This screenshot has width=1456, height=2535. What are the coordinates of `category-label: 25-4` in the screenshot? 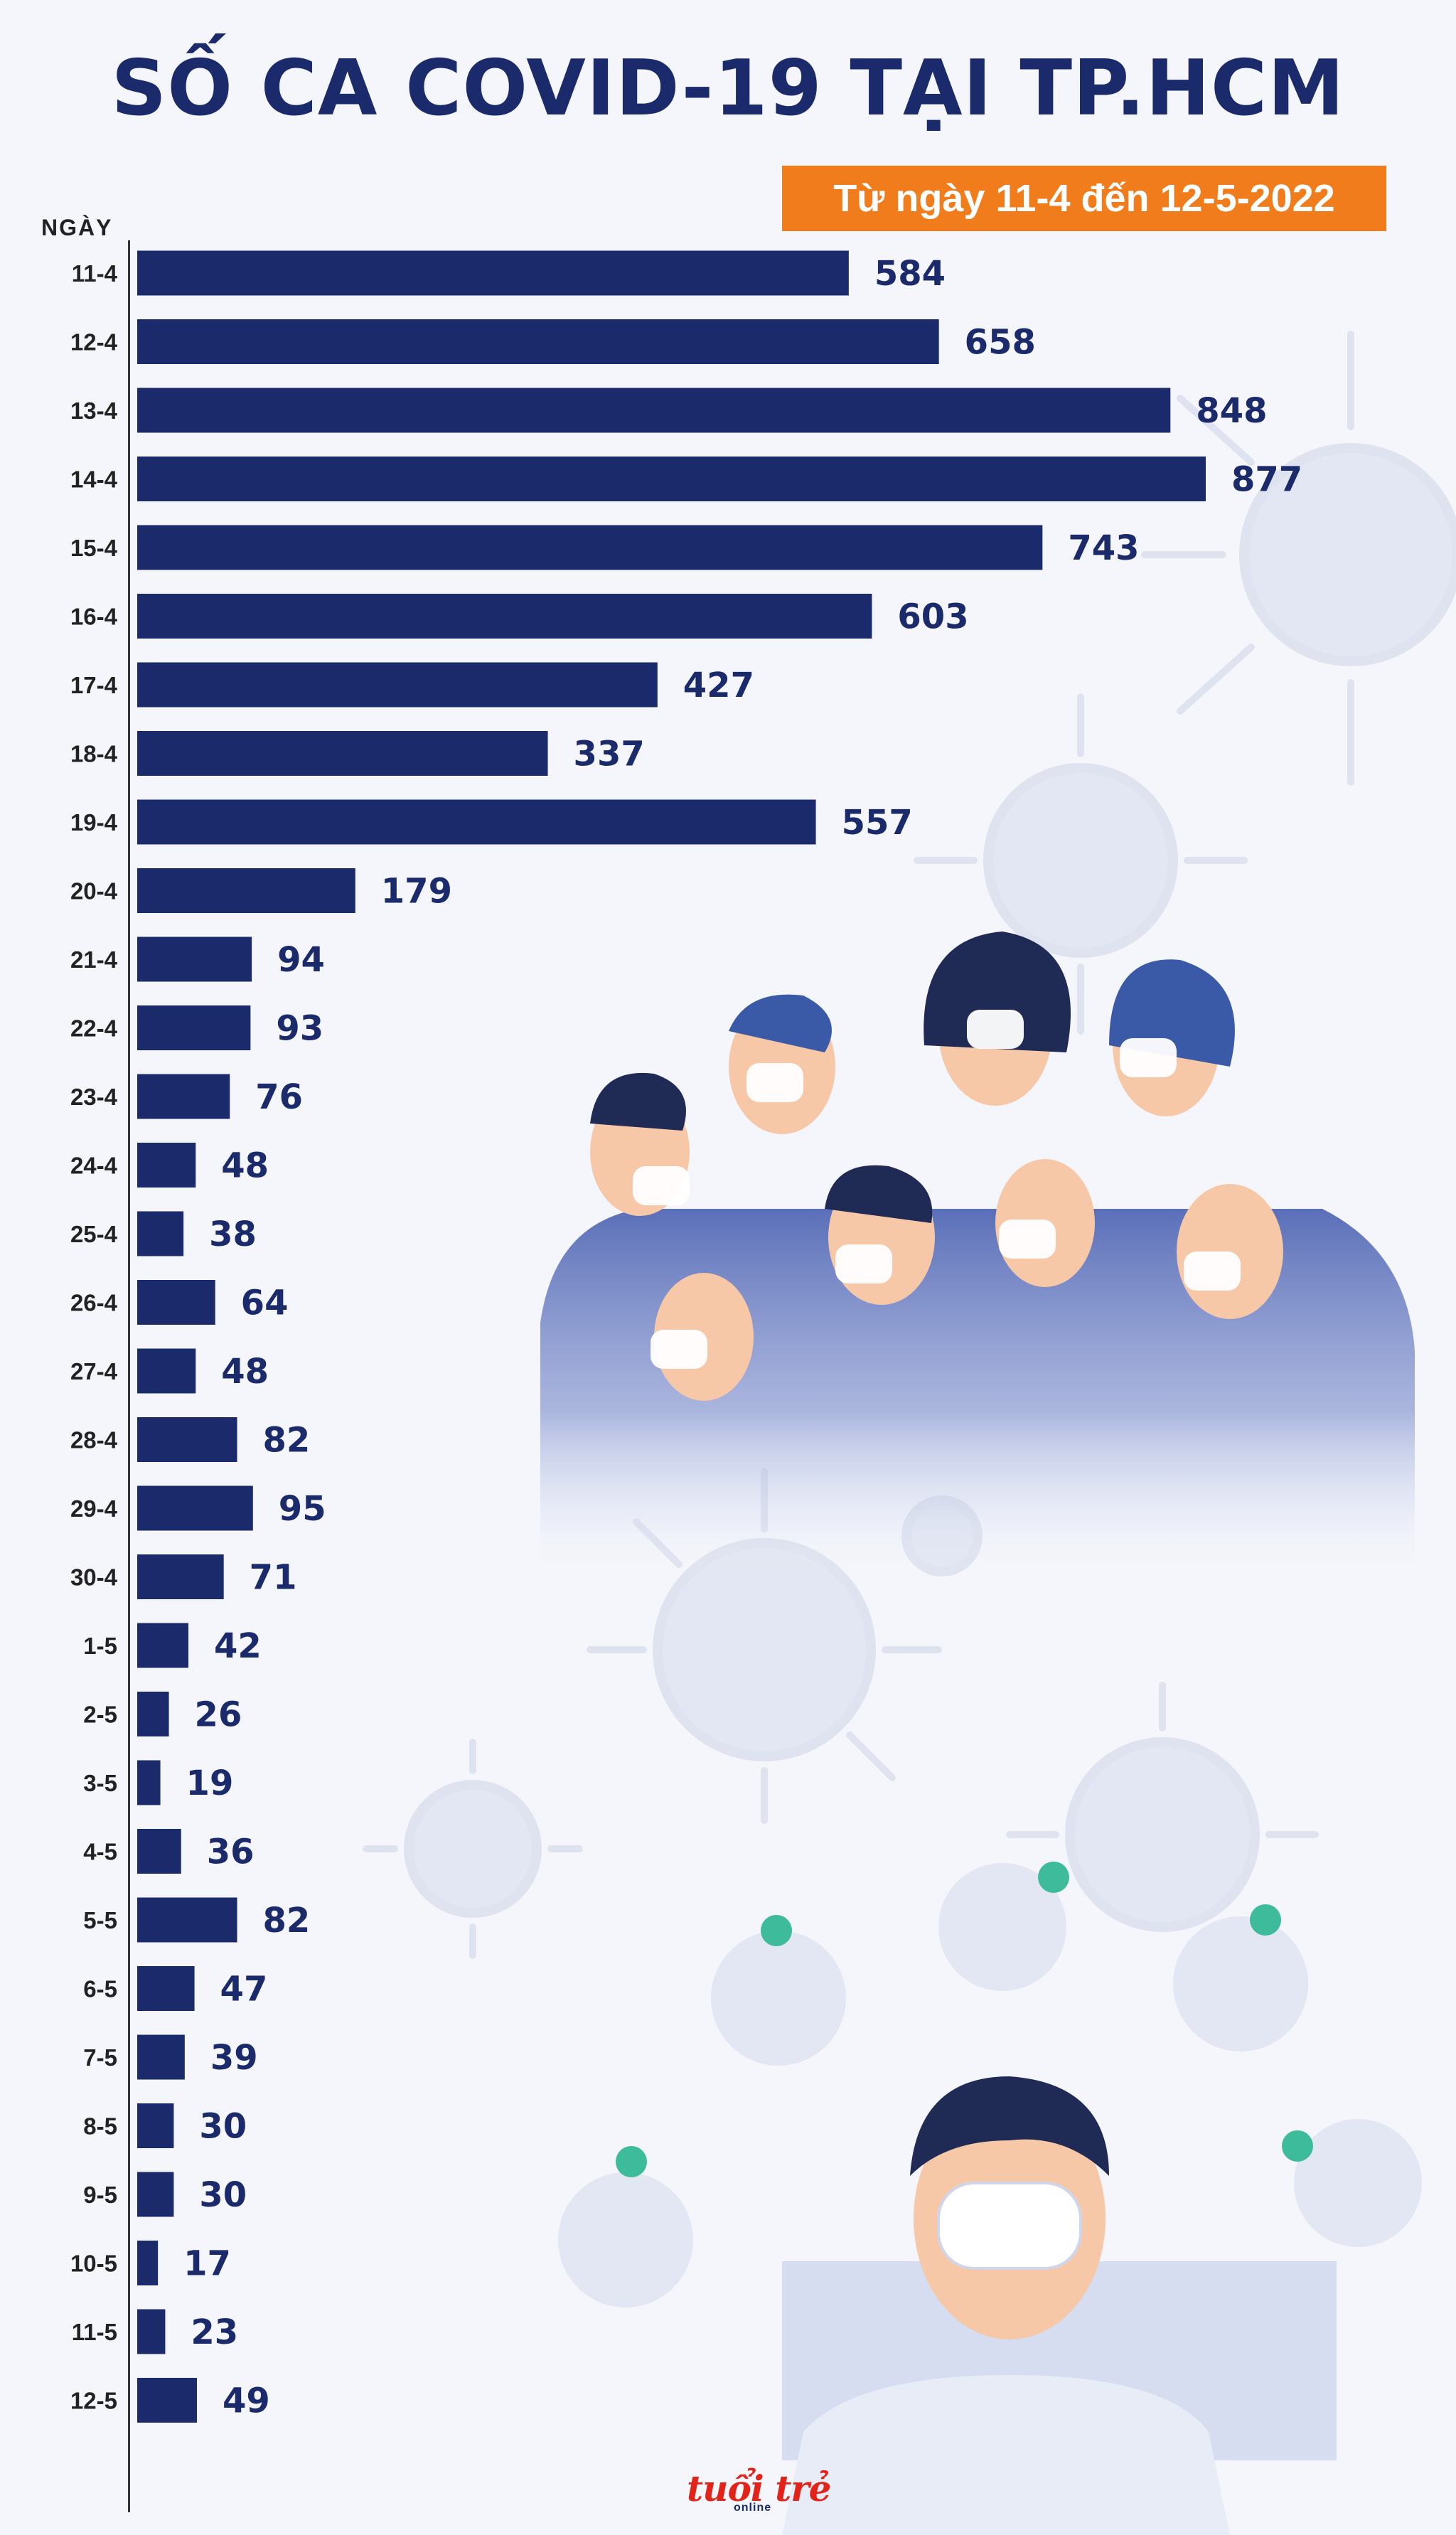 It's located at (94, 1234).